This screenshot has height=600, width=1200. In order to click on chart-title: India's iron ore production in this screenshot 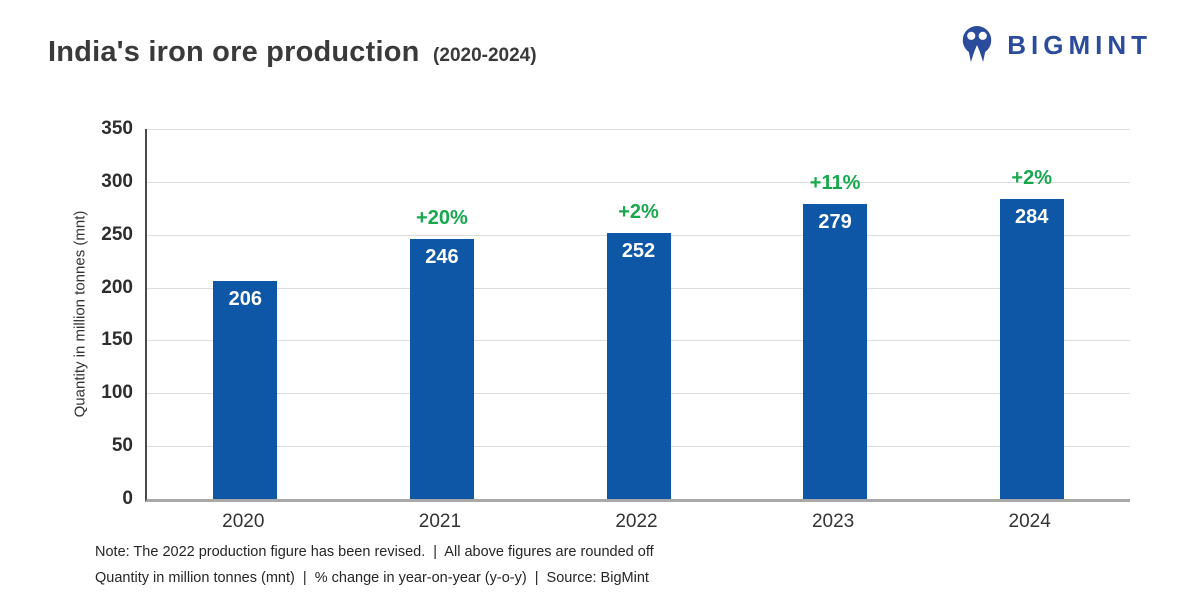, I will do `click(234, 52)`.